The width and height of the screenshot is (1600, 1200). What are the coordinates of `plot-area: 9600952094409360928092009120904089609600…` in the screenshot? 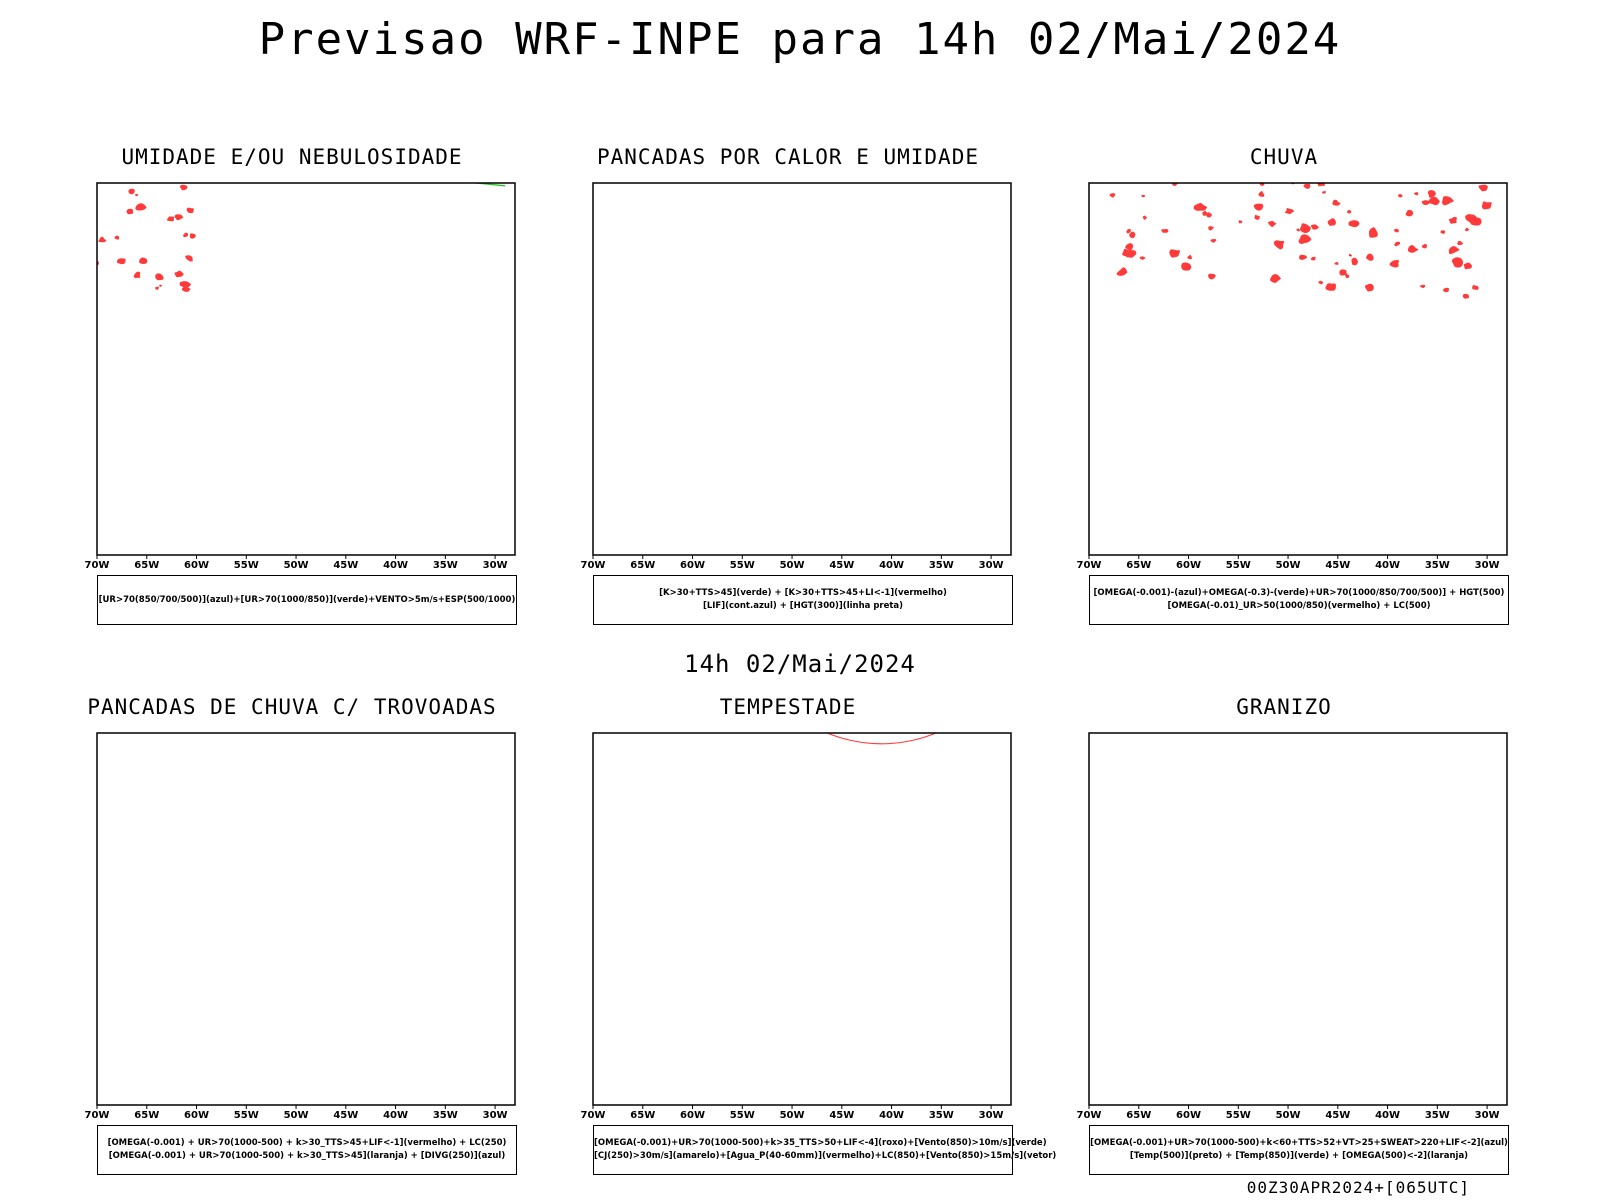 It's located at (807, 365).